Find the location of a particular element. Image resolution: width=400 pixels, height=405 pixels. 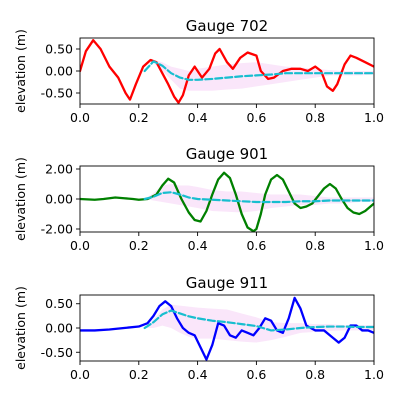

chart-title: Gauge 911 is located at coordinates (227, 283).